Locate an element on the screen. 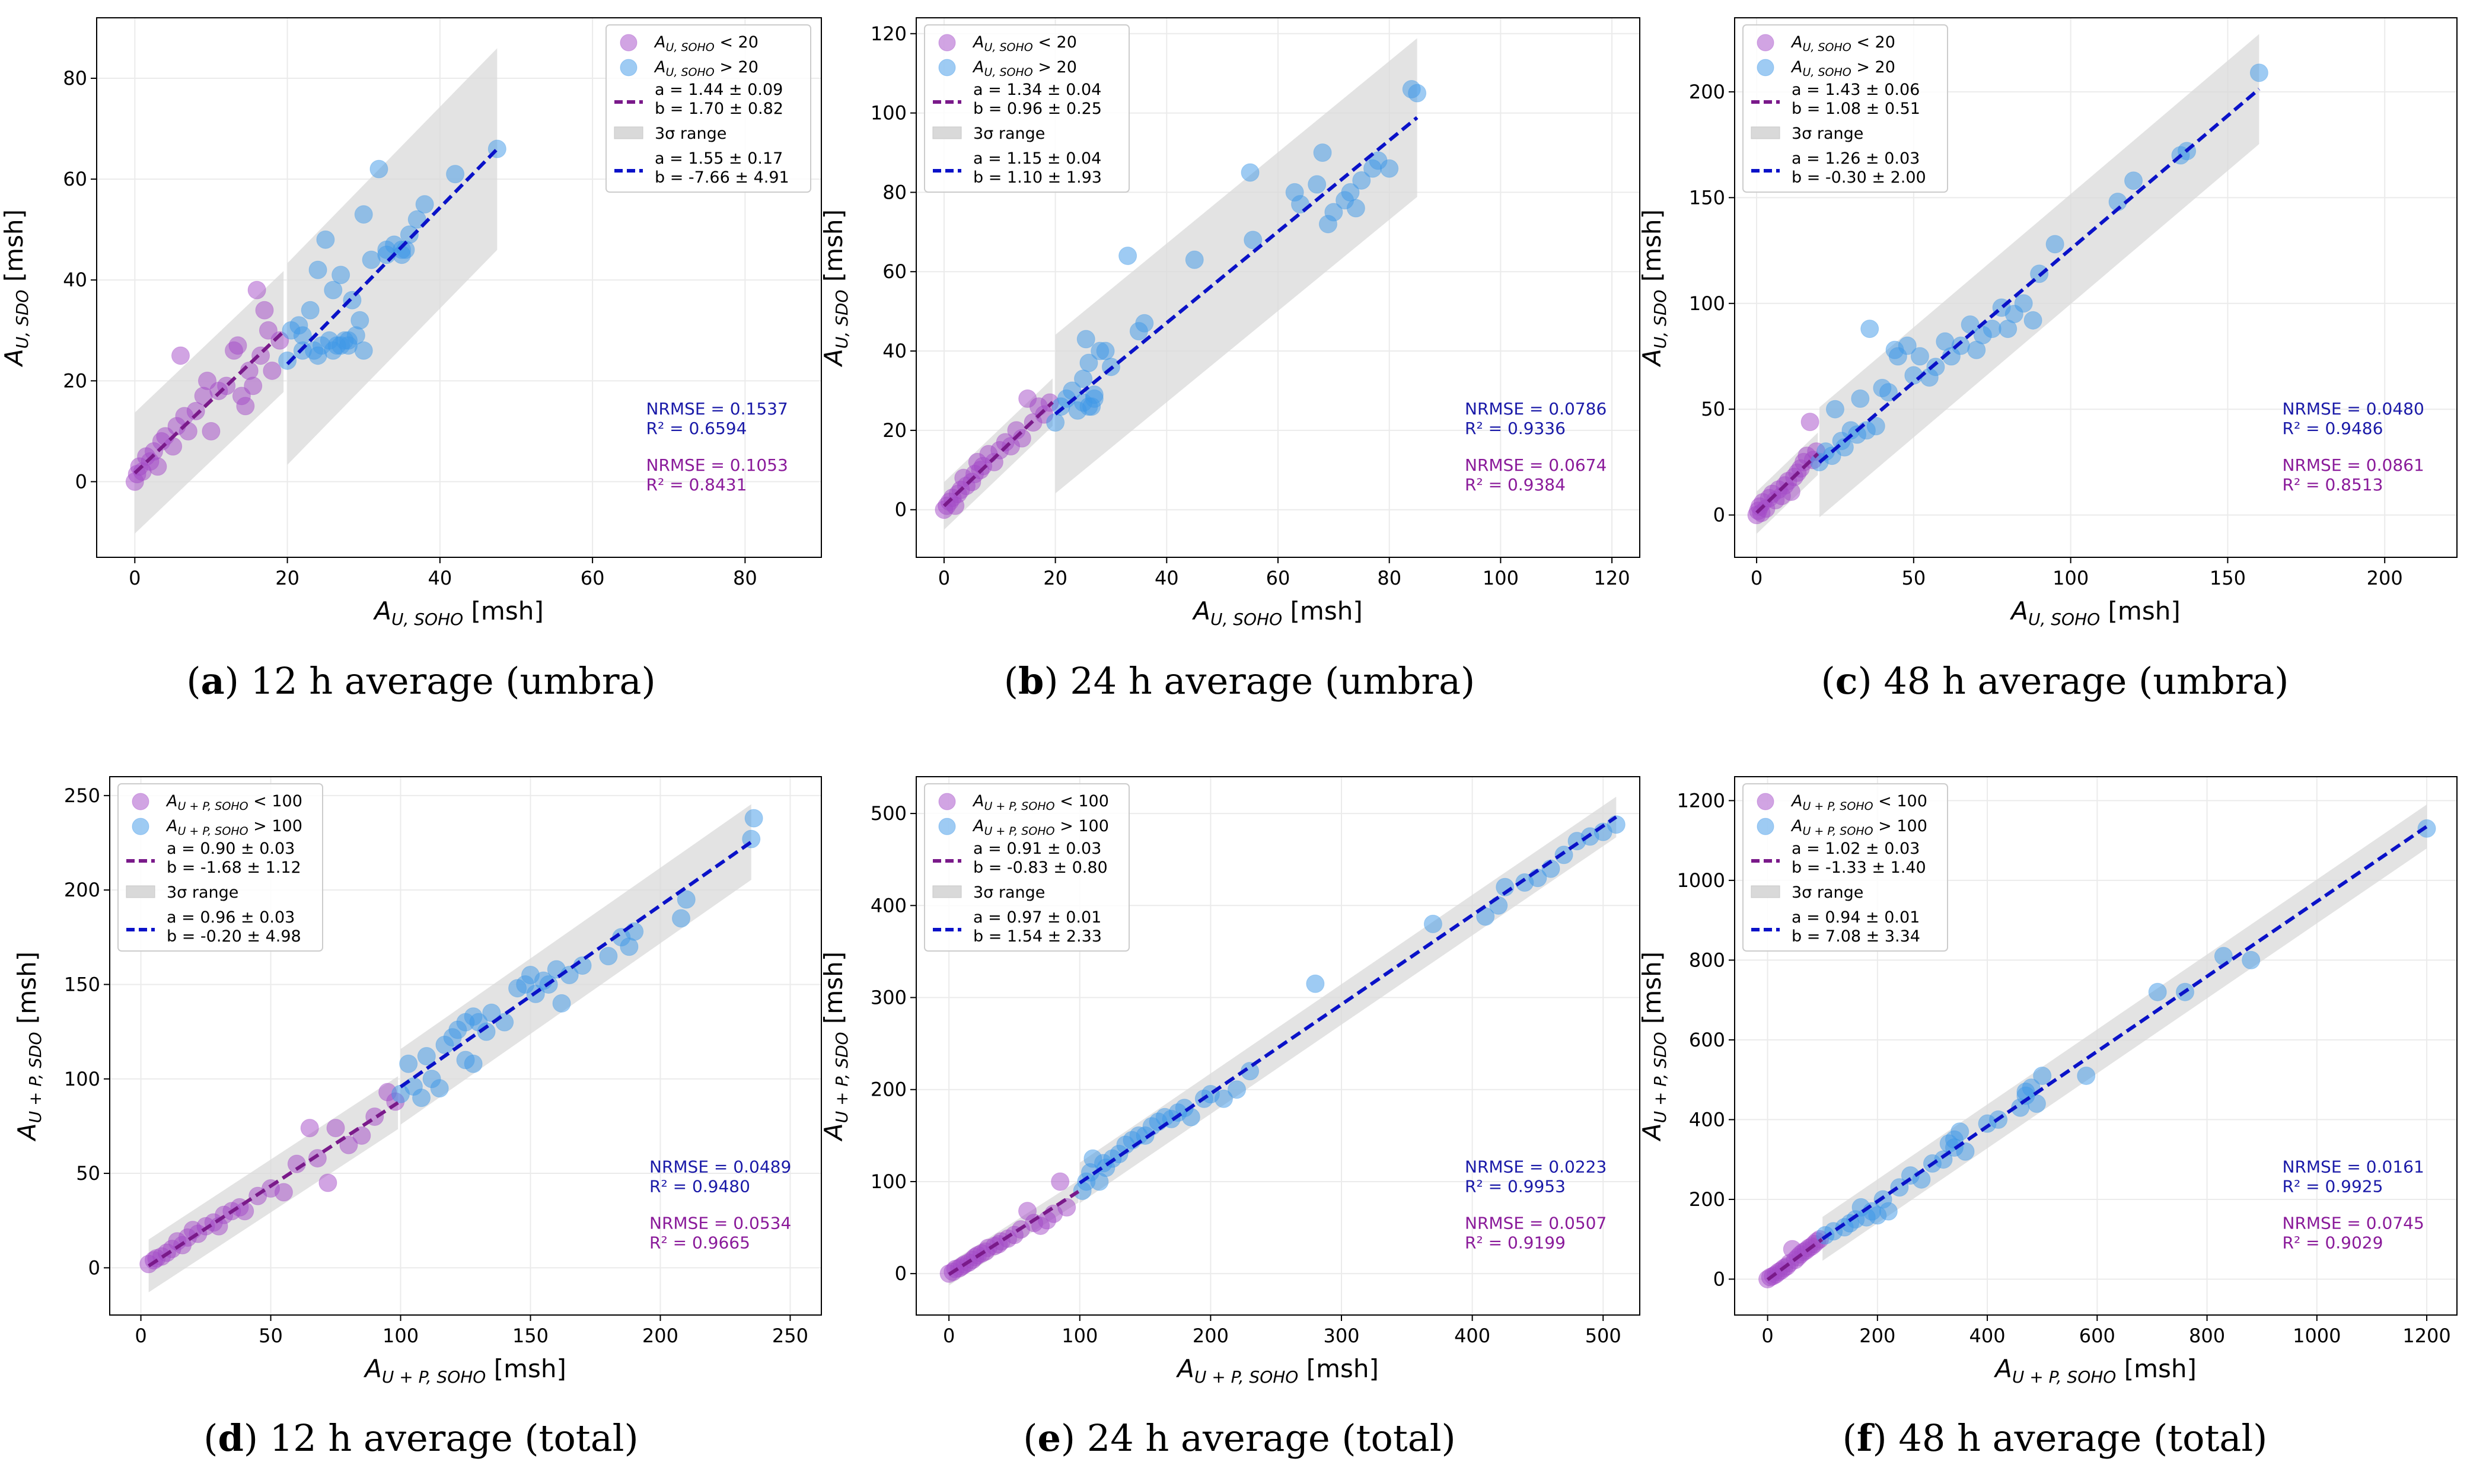  stats-high-nrmse: NRMSE = 0.0161 is located at coordinates (2353, 1166).